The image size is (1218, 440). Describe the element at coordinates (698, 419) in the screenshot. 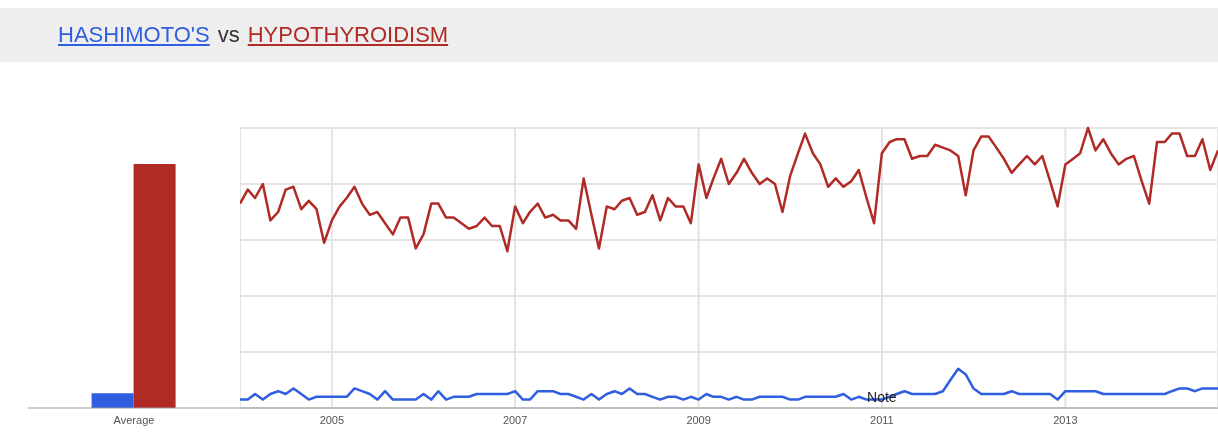

I see `x-tick-label: 2009` at that location.